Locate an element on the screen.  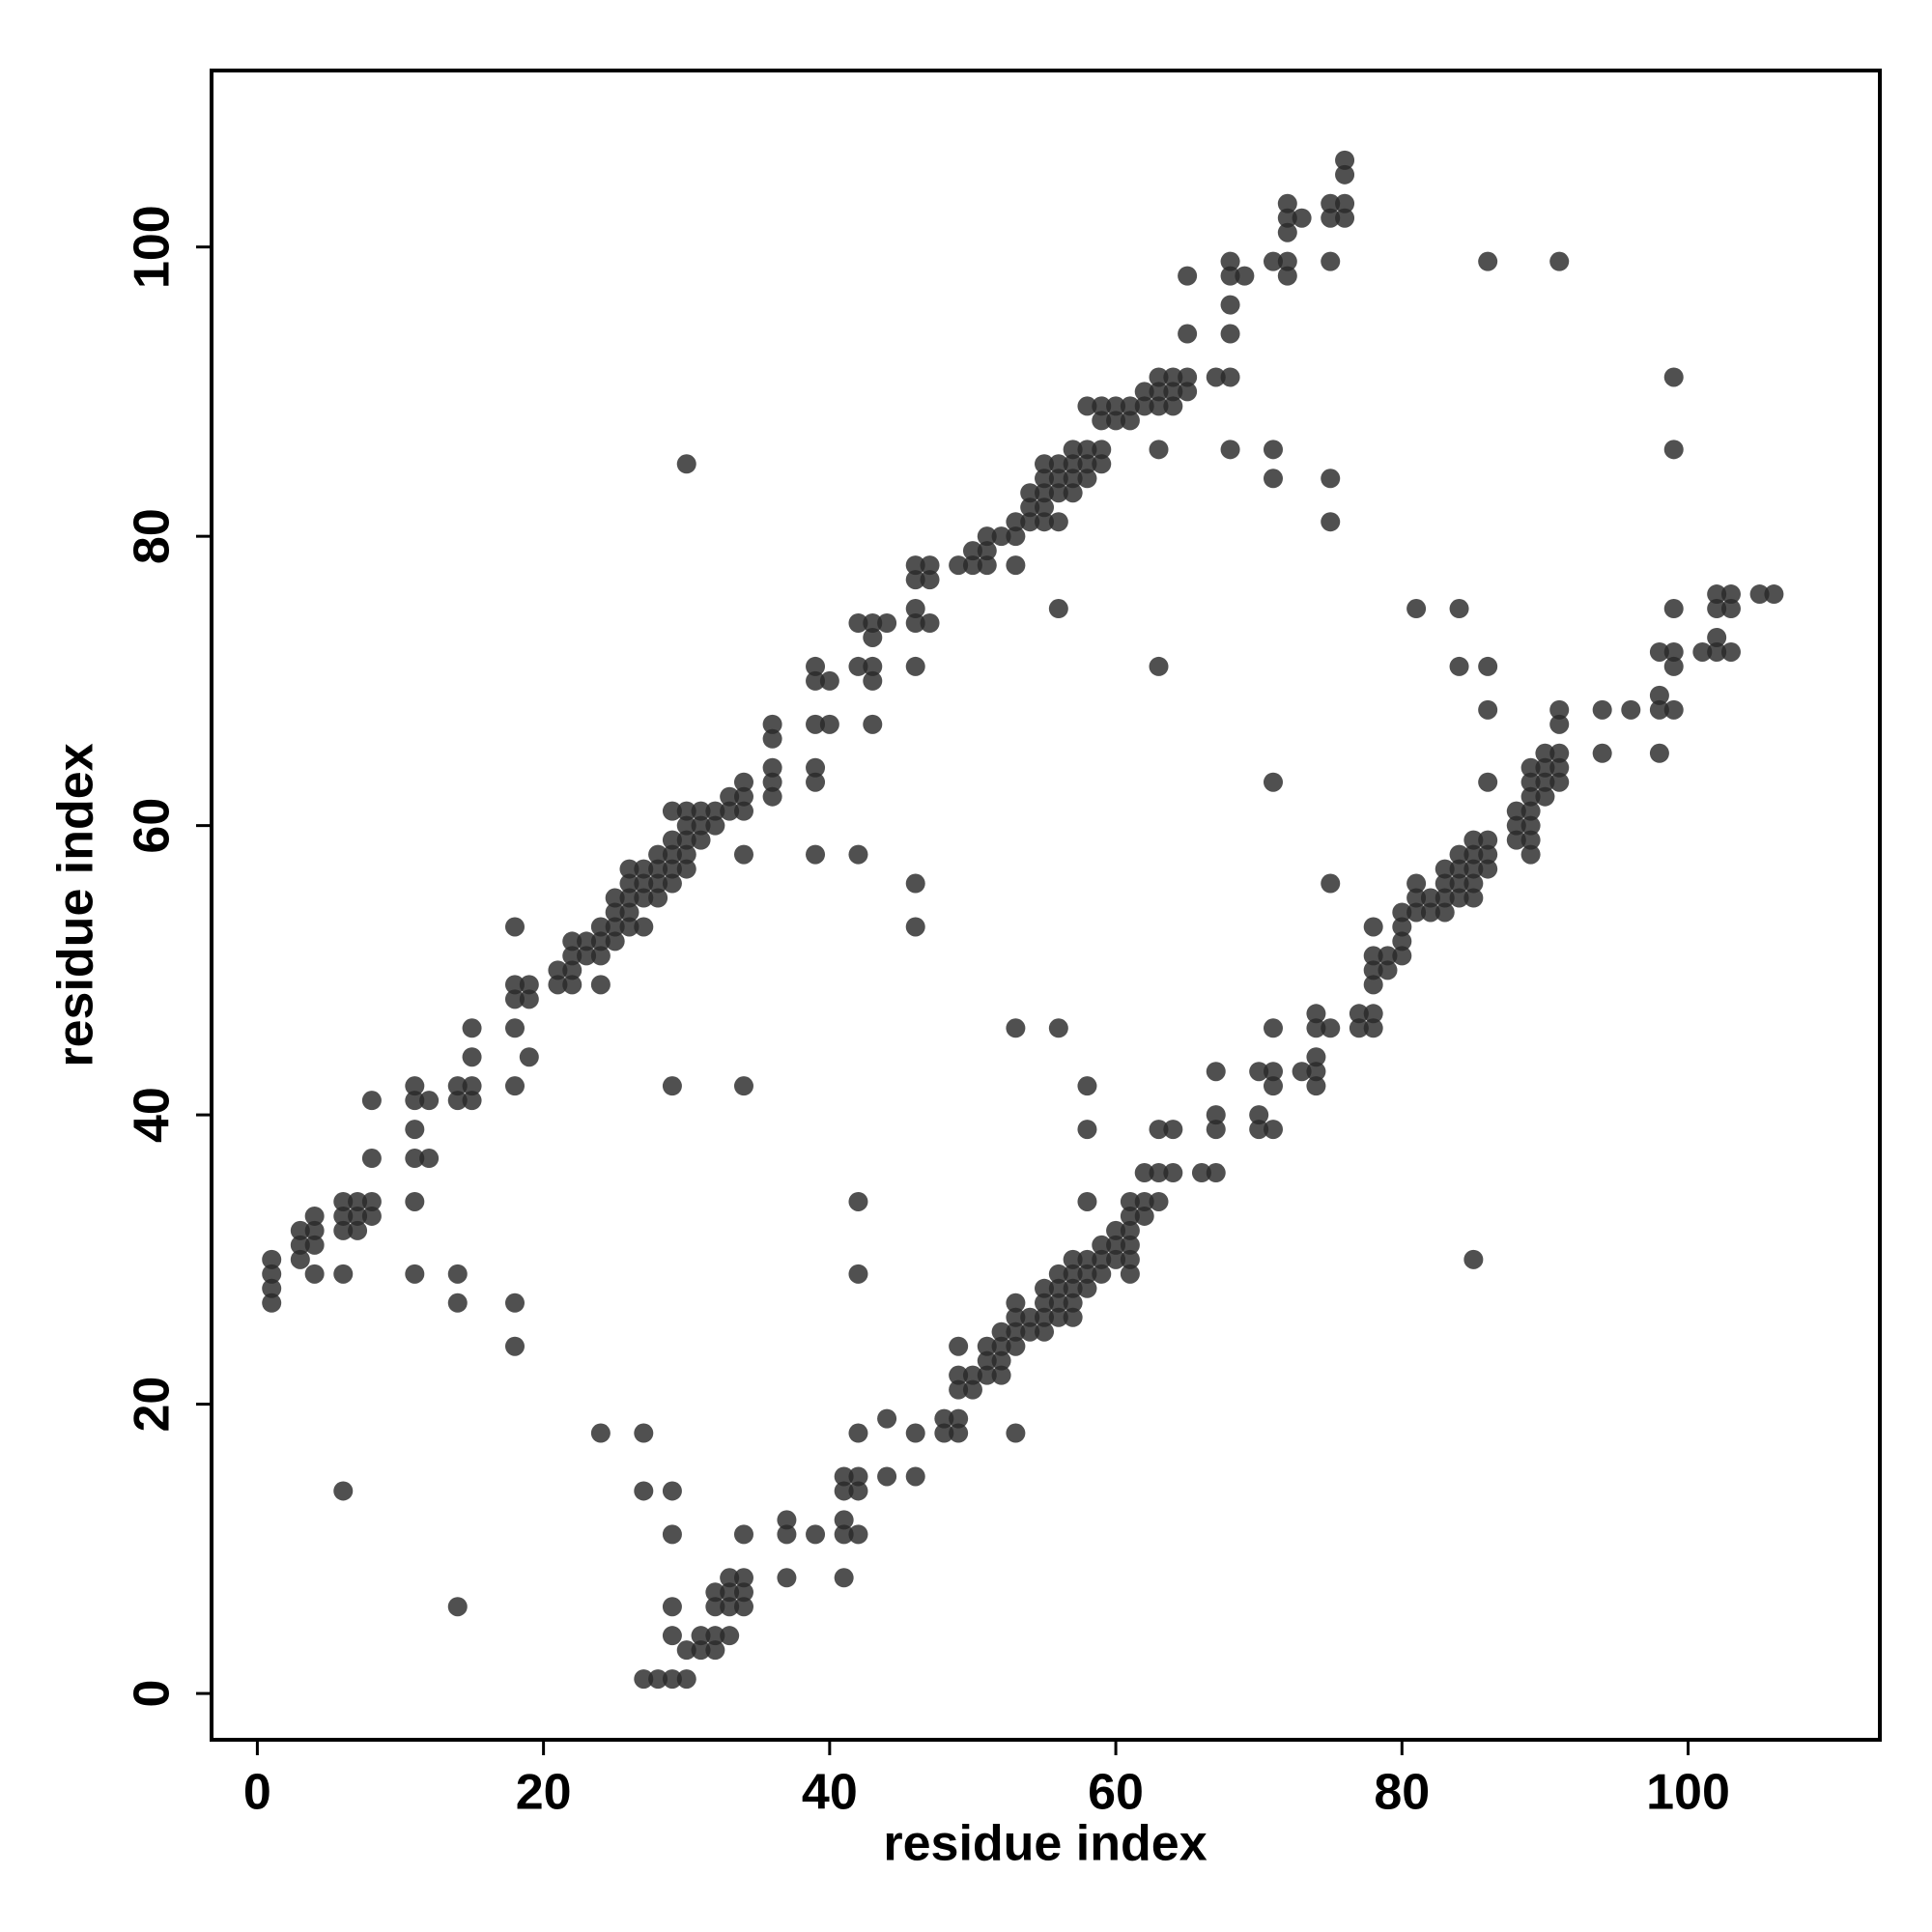
x-axis-title: residue index is located at coordinates (1045, 1844).